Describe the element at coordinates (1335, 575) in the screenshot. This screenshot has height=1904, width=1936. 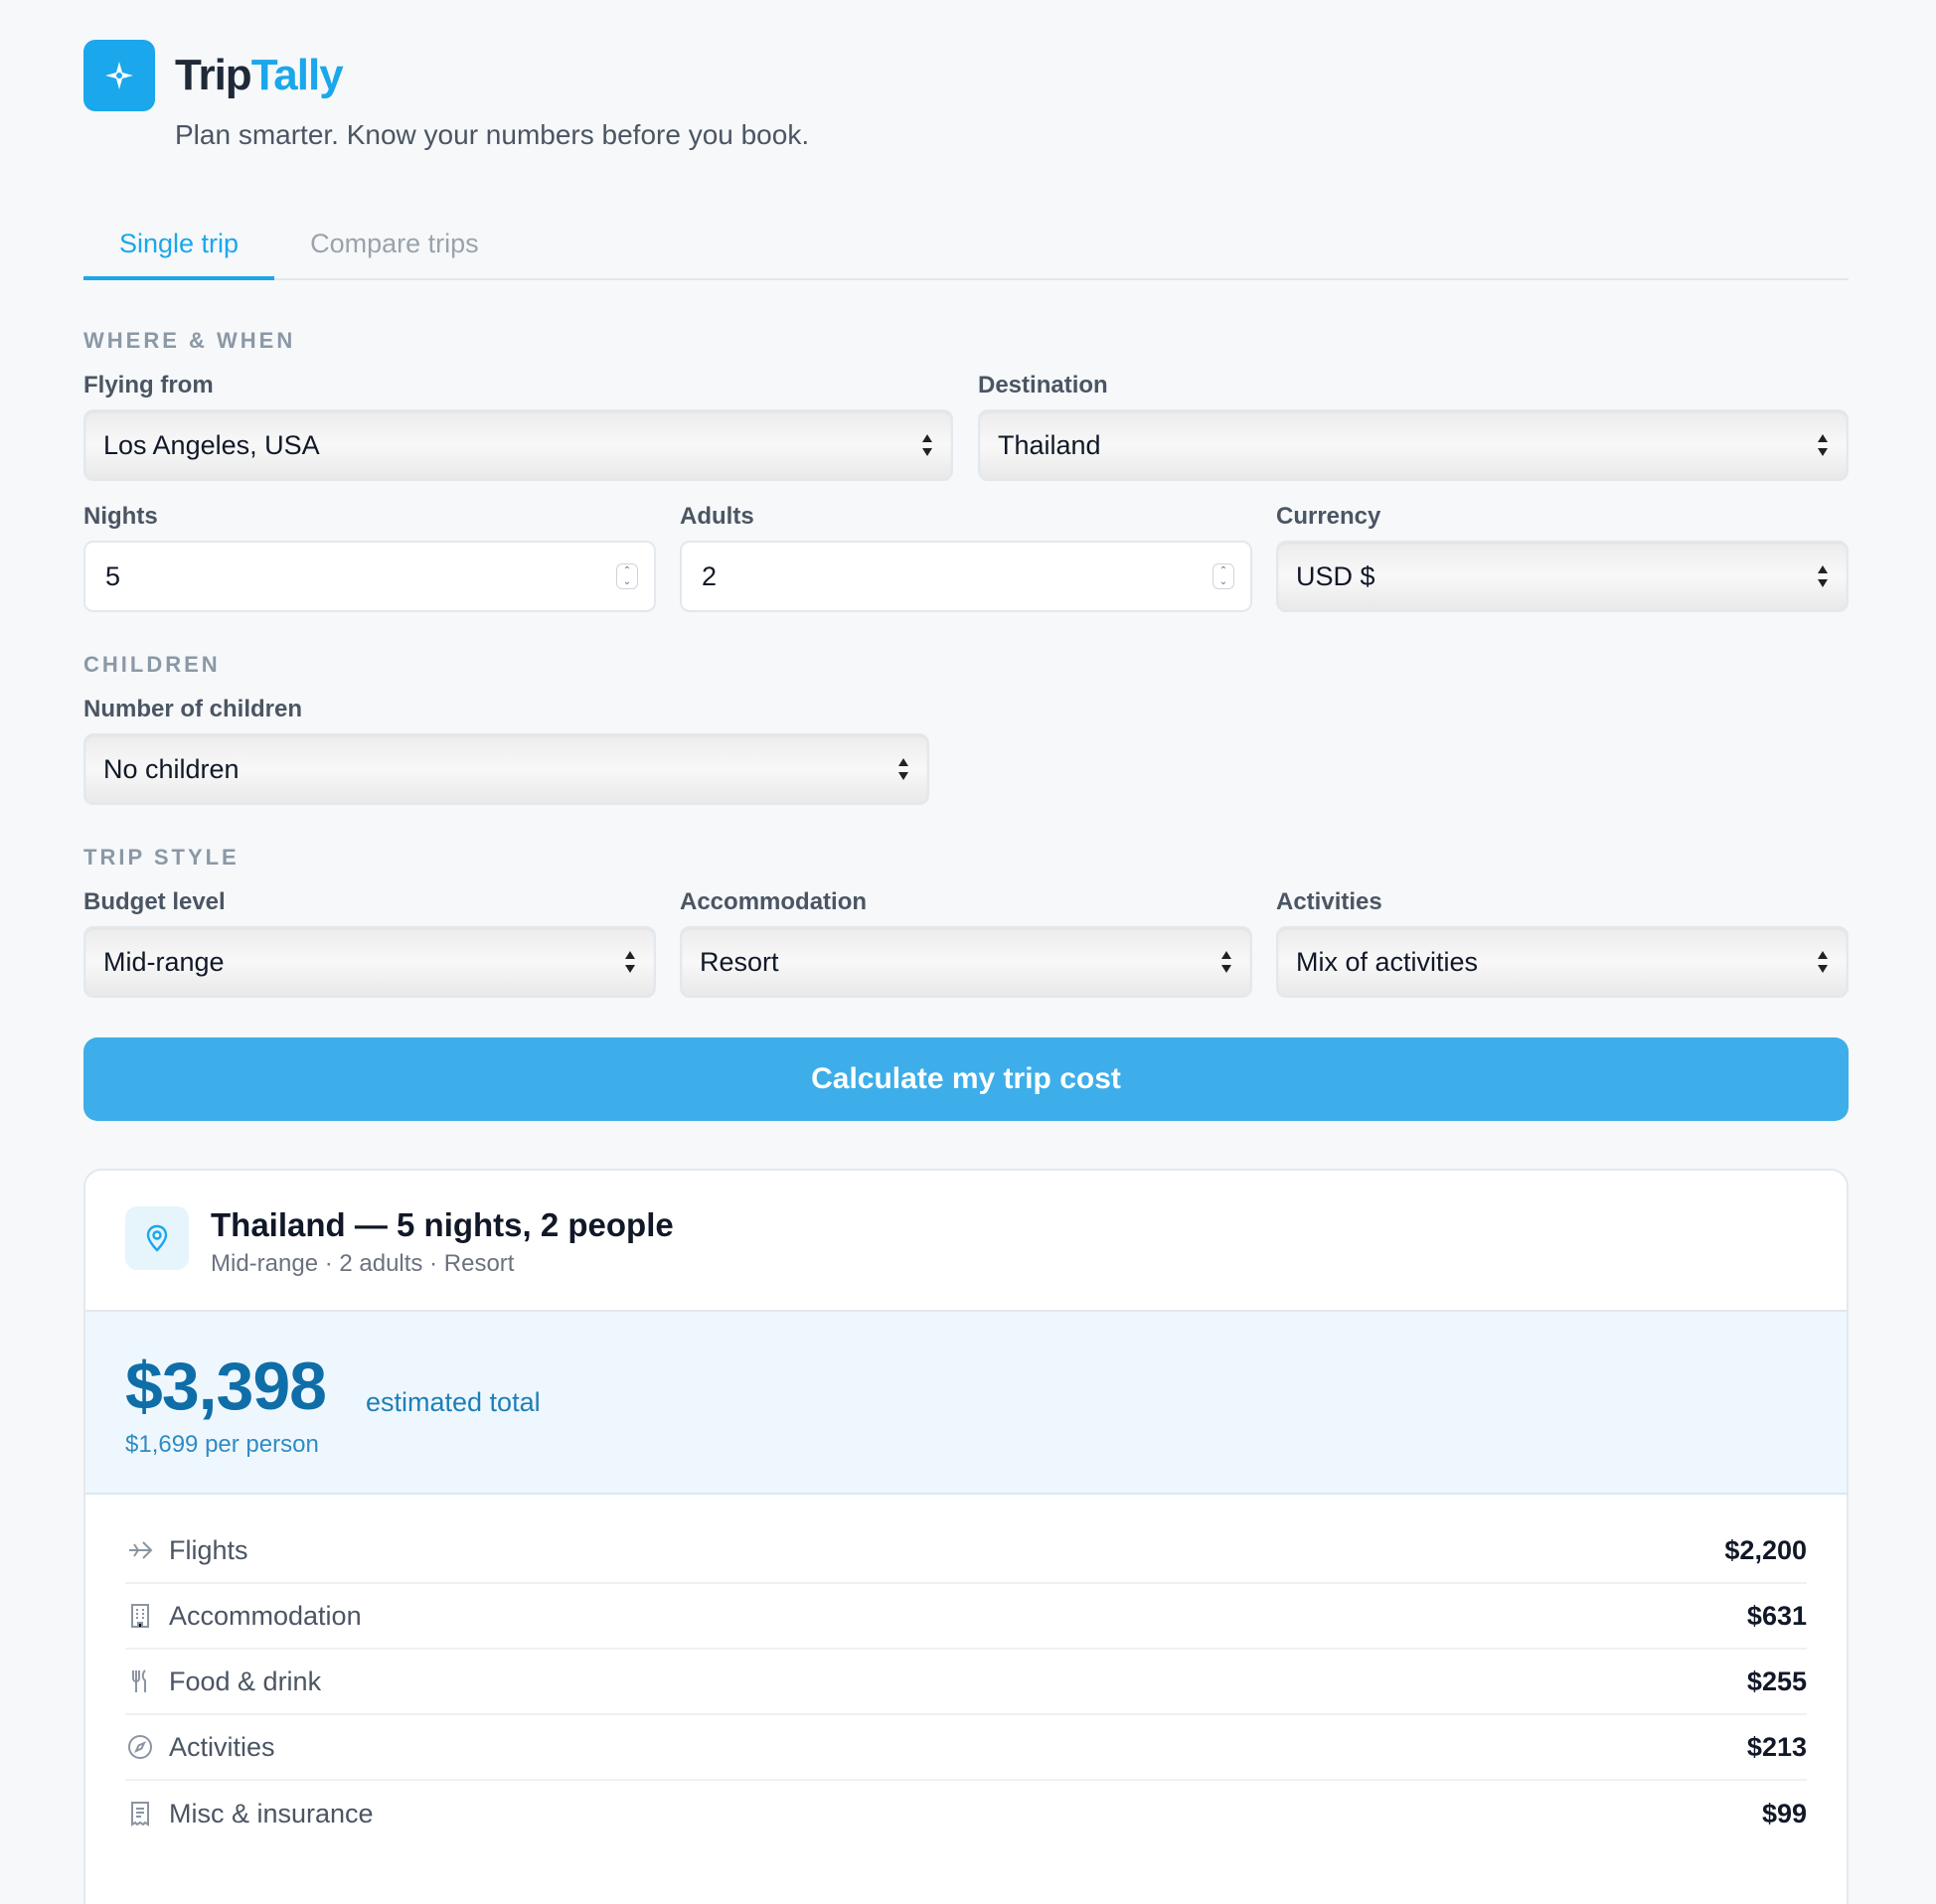
I see `currency-value: USD $` at that location.